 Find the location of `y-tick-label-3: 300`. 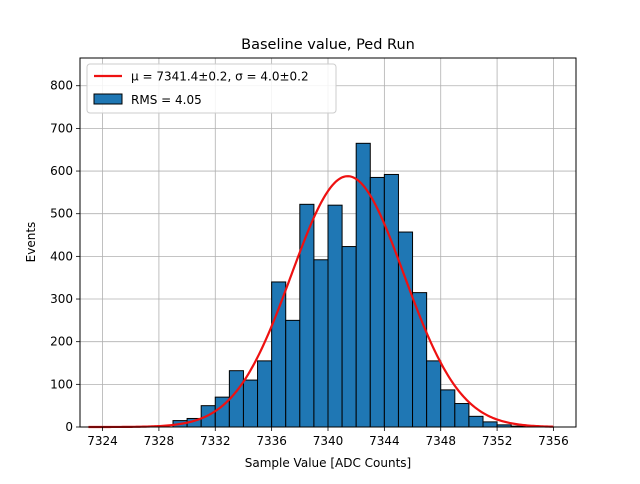

y-tick-label-3: 300 is located at coordinates (61, 299).